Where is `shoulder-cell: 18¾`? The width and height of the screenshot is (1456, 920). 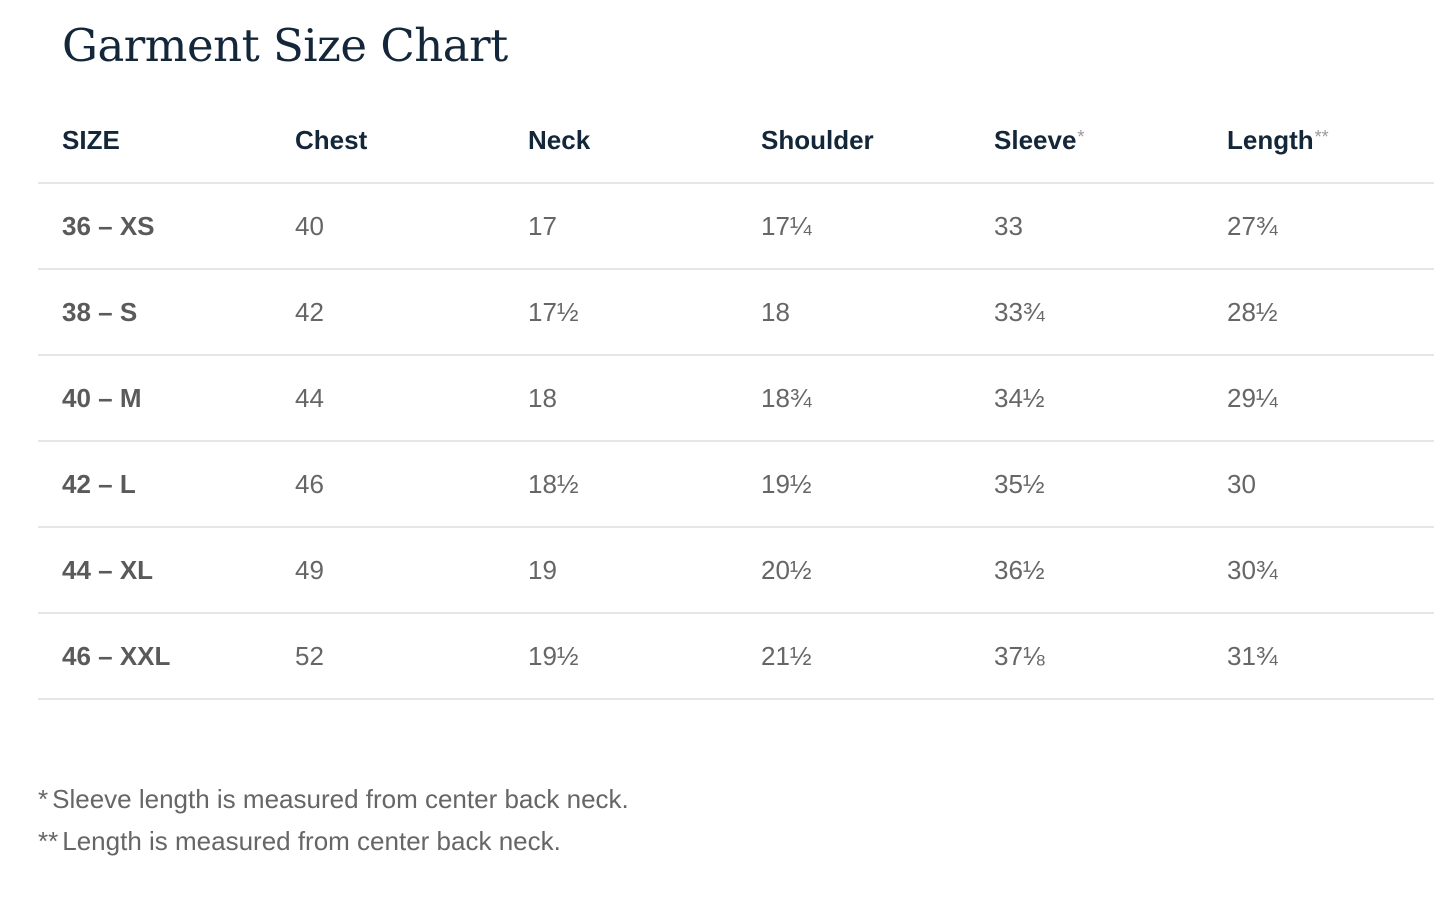 shoulder-cell: 18¾ is located at coordinates (853, 398).